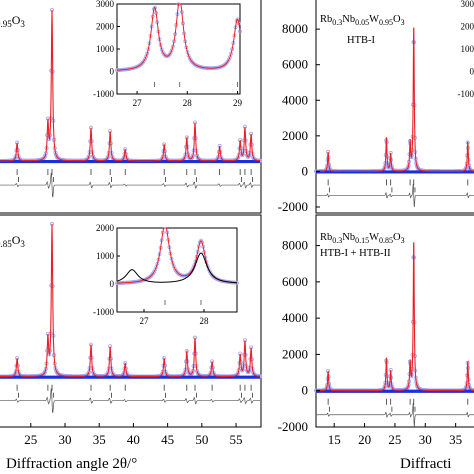 The image size is (474, 474). What do you see at coordinates (355, 253) in the screenshot?
I see `phase-label-bottom-right: HTB-I + HTB-II` at bounding box center [355, 253].